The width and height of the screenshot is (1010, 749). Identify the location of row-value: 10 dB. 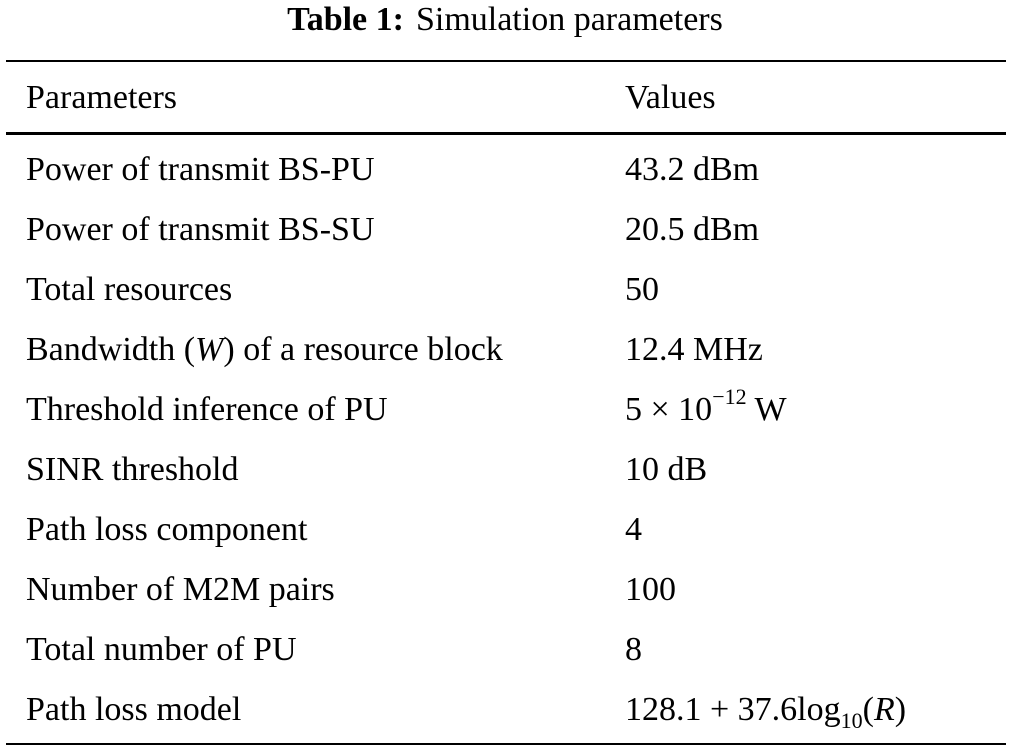
(666, 469).